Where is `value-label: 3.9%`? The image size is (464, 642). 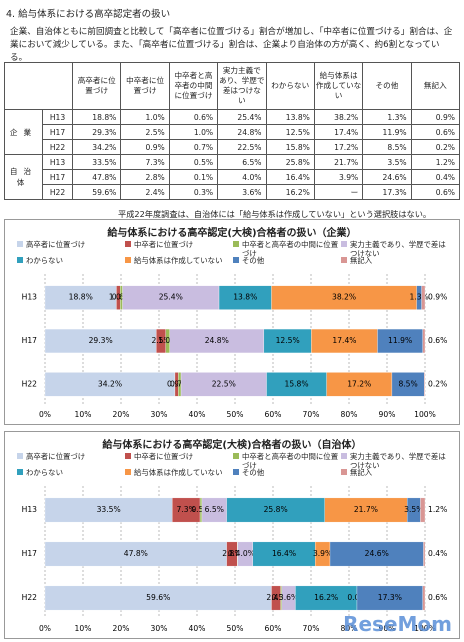 value-label: 3.9% is located at coordinates (322, 553).